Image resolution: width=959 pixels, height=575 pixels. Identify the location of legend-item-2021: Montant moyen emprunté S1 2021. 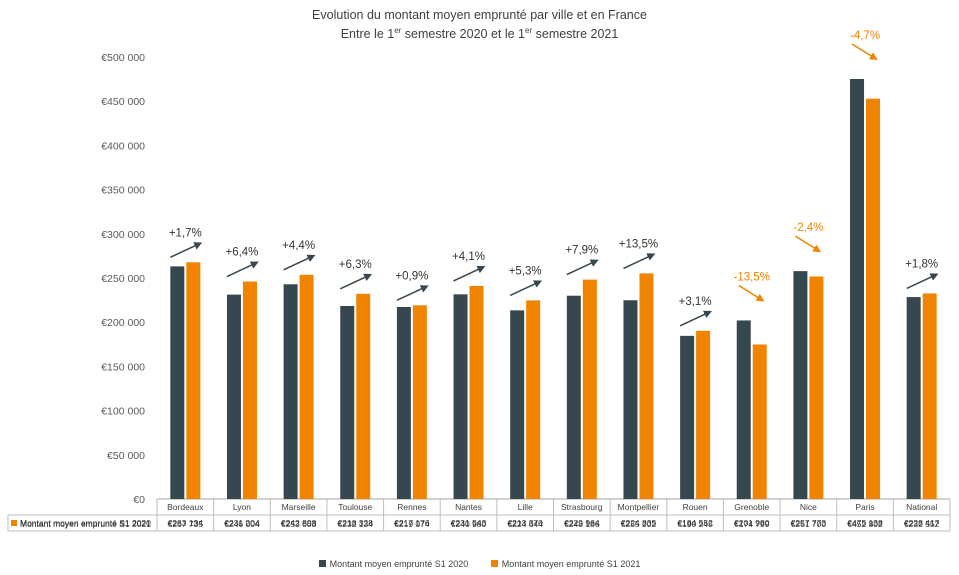
(565, 564).